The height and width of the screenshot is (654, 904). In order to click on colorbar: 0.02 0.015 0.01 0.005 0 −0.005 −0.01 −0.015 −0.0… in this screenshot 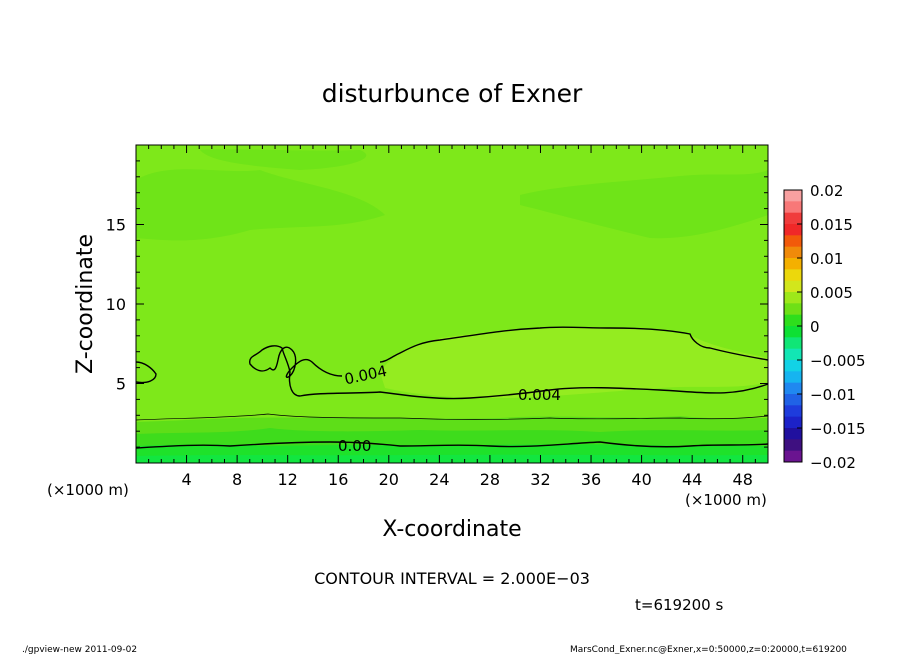, I will do `click(824, 327)`.